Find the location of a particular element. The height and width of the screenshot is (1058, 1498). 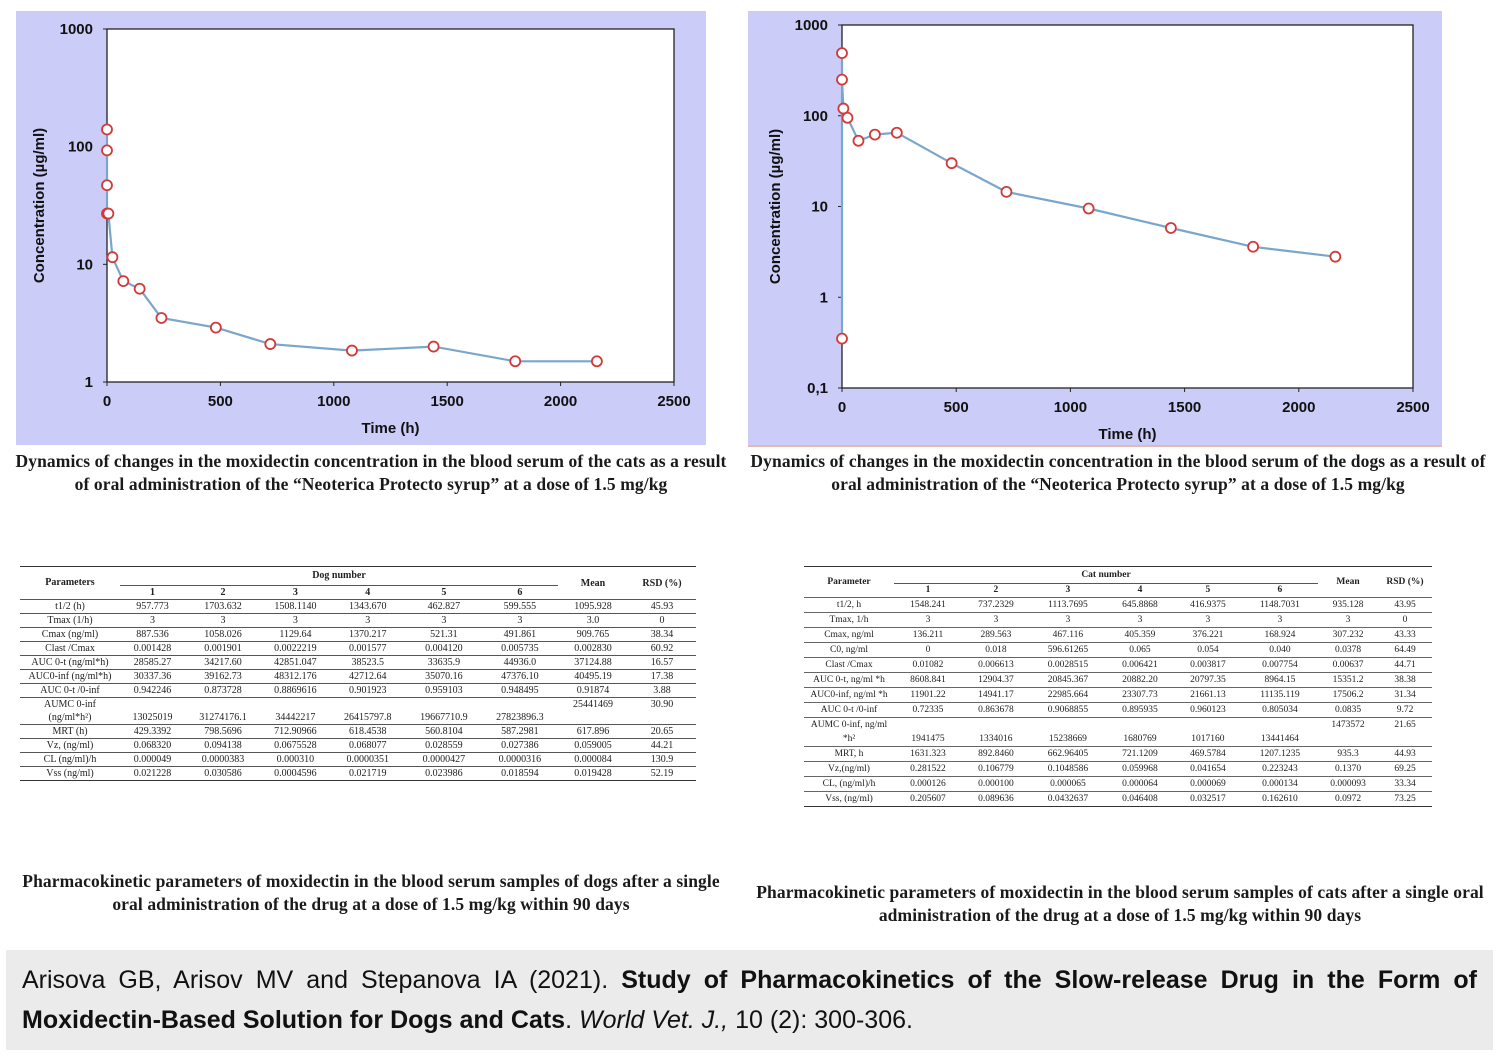

cat-value-cell: 376.221 is located at coordinates (1208, 635).